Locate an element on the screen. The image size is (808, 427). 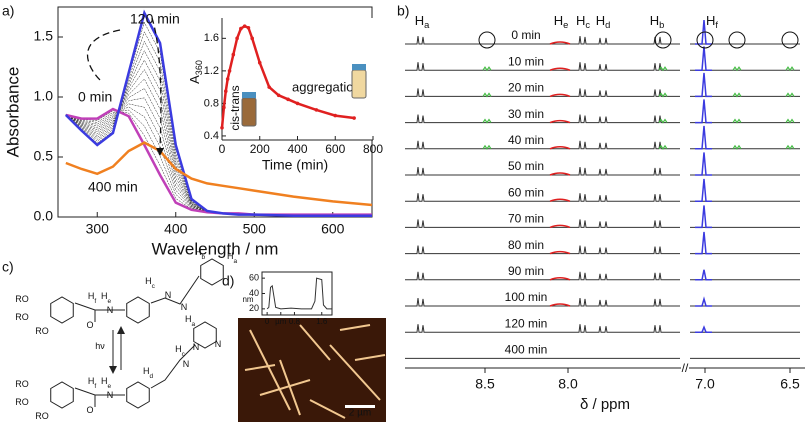
scale-bar-label: 2 µm is located at coordinates (360, 413).